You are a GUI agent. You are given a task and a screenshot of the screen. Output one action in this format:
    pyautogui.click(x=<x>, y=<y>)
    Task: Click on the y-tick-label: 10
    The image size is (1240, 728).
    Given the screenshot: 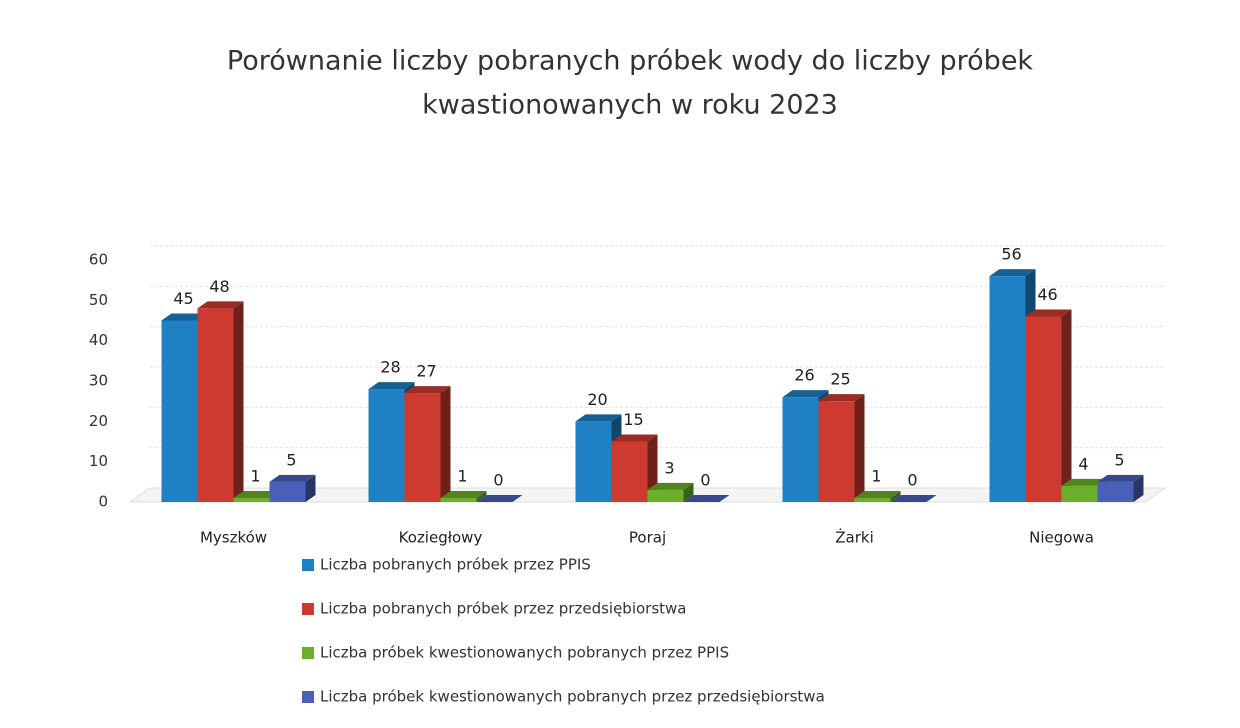 What is the action you would take?
    pyautogui.click(x=98, y=461)
    